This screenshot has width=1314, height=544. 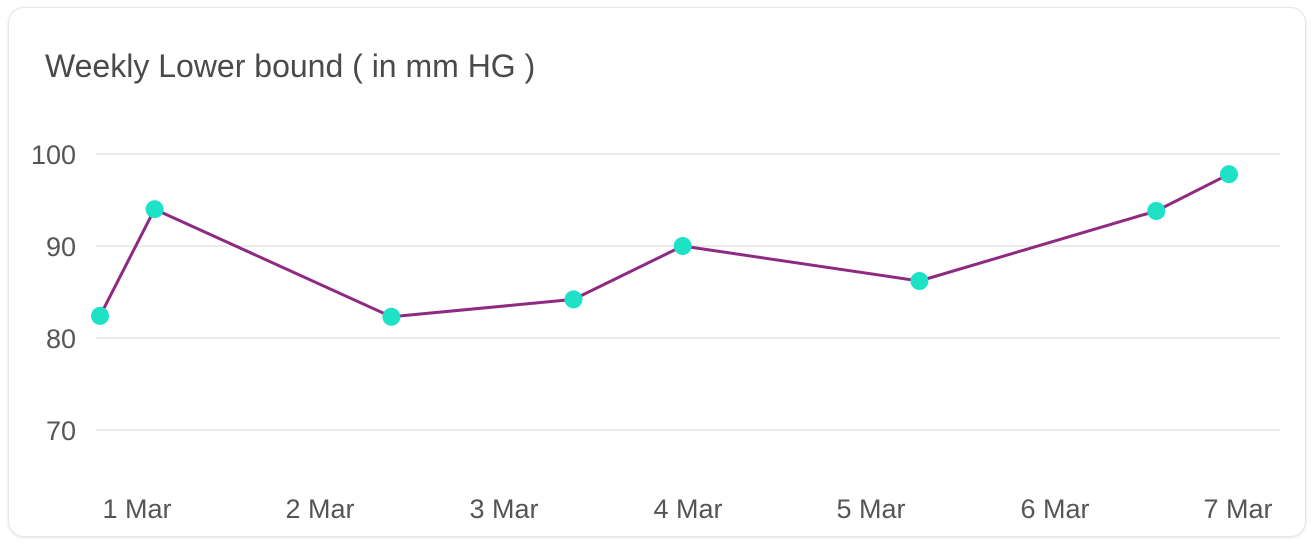 I want to click on x-tick-label: 6 Mar, so click(x=1054, y=509).